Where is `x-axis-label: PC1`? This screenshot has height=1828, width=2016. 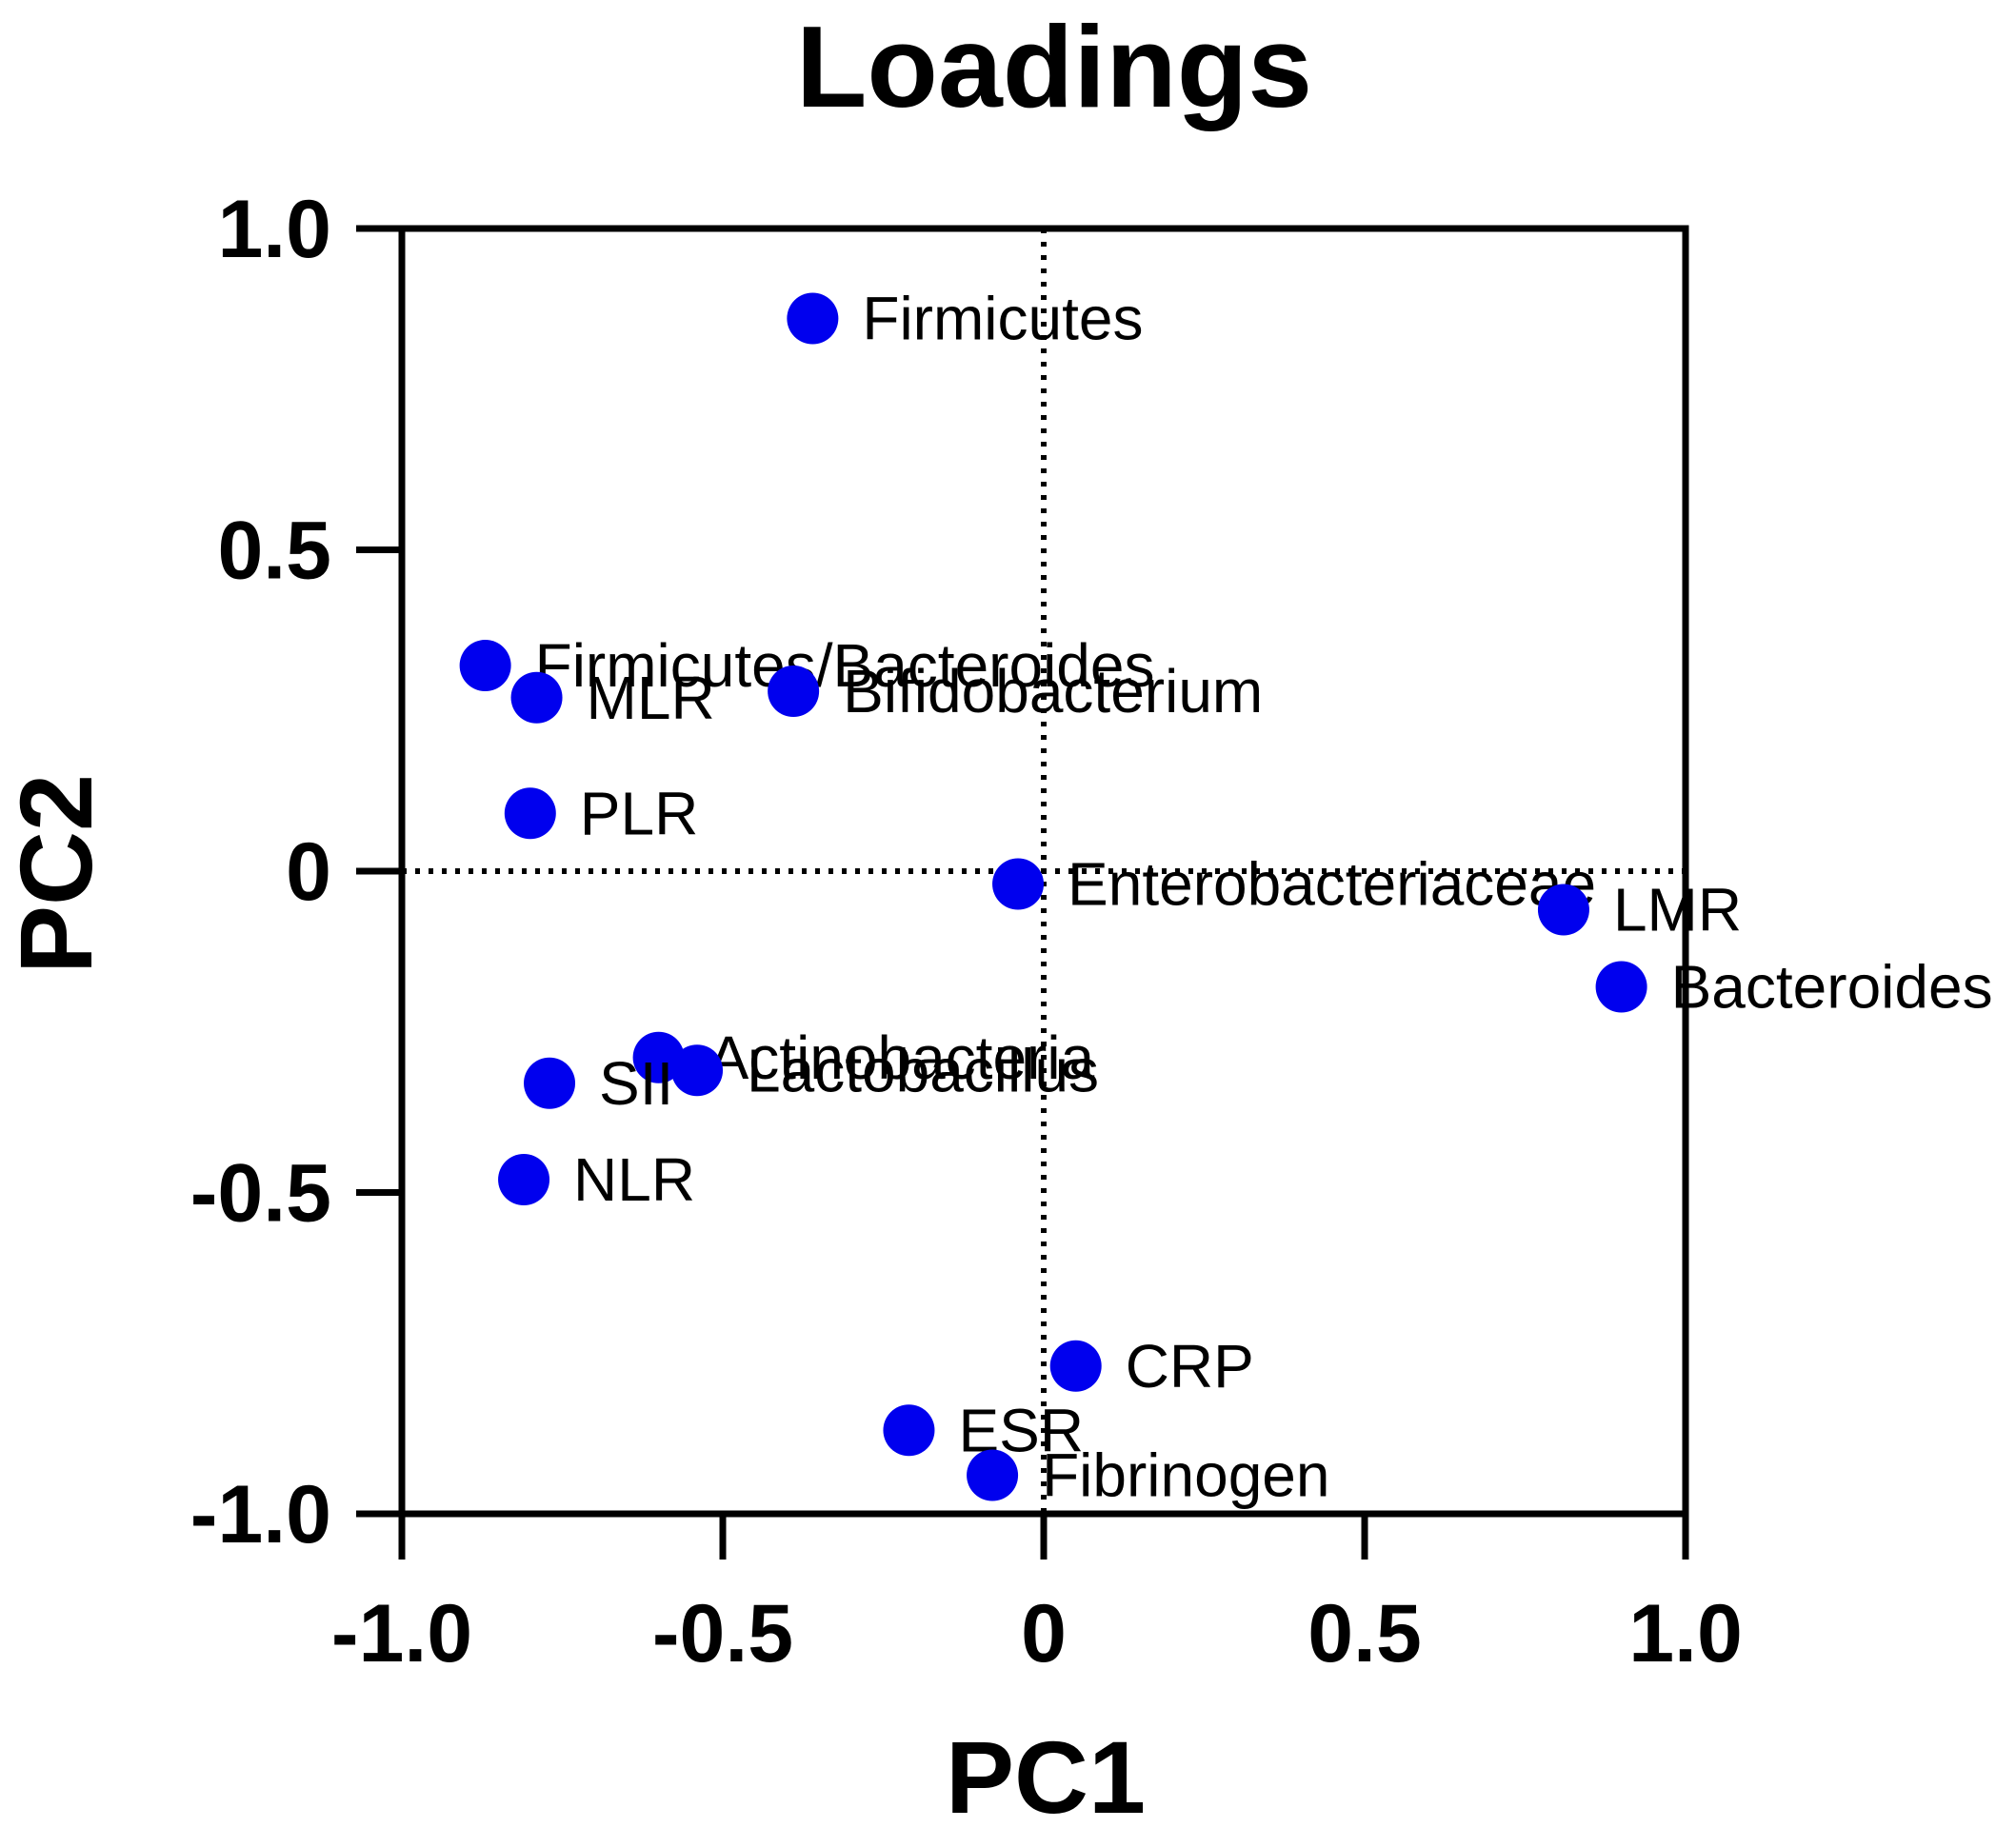
x-axis-label: PC1 is located at coordinates (1046, 1773).